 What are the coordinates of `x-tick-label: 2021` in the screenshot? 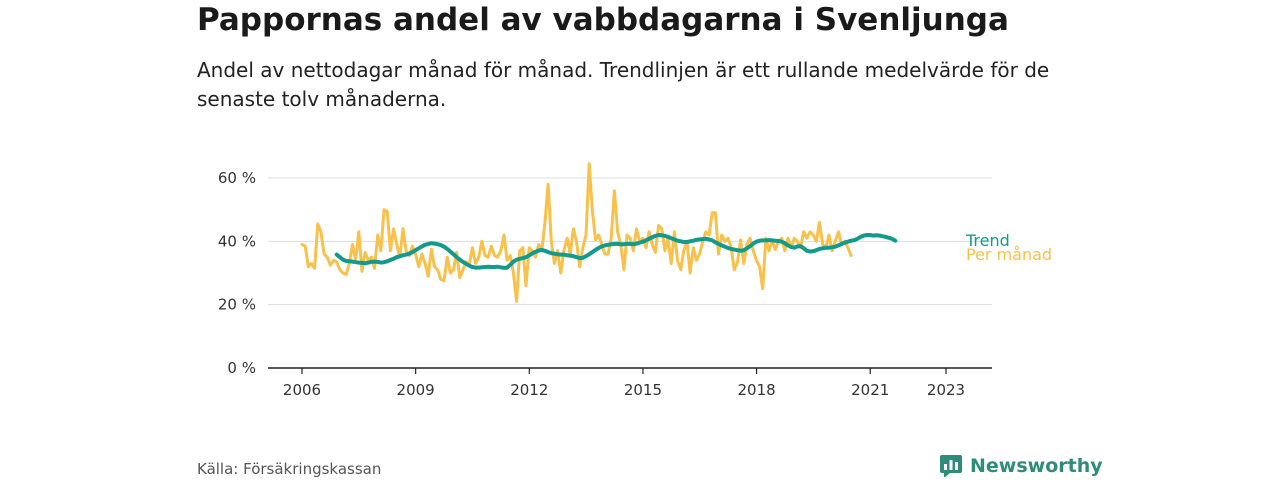 It's located at (870, 390).